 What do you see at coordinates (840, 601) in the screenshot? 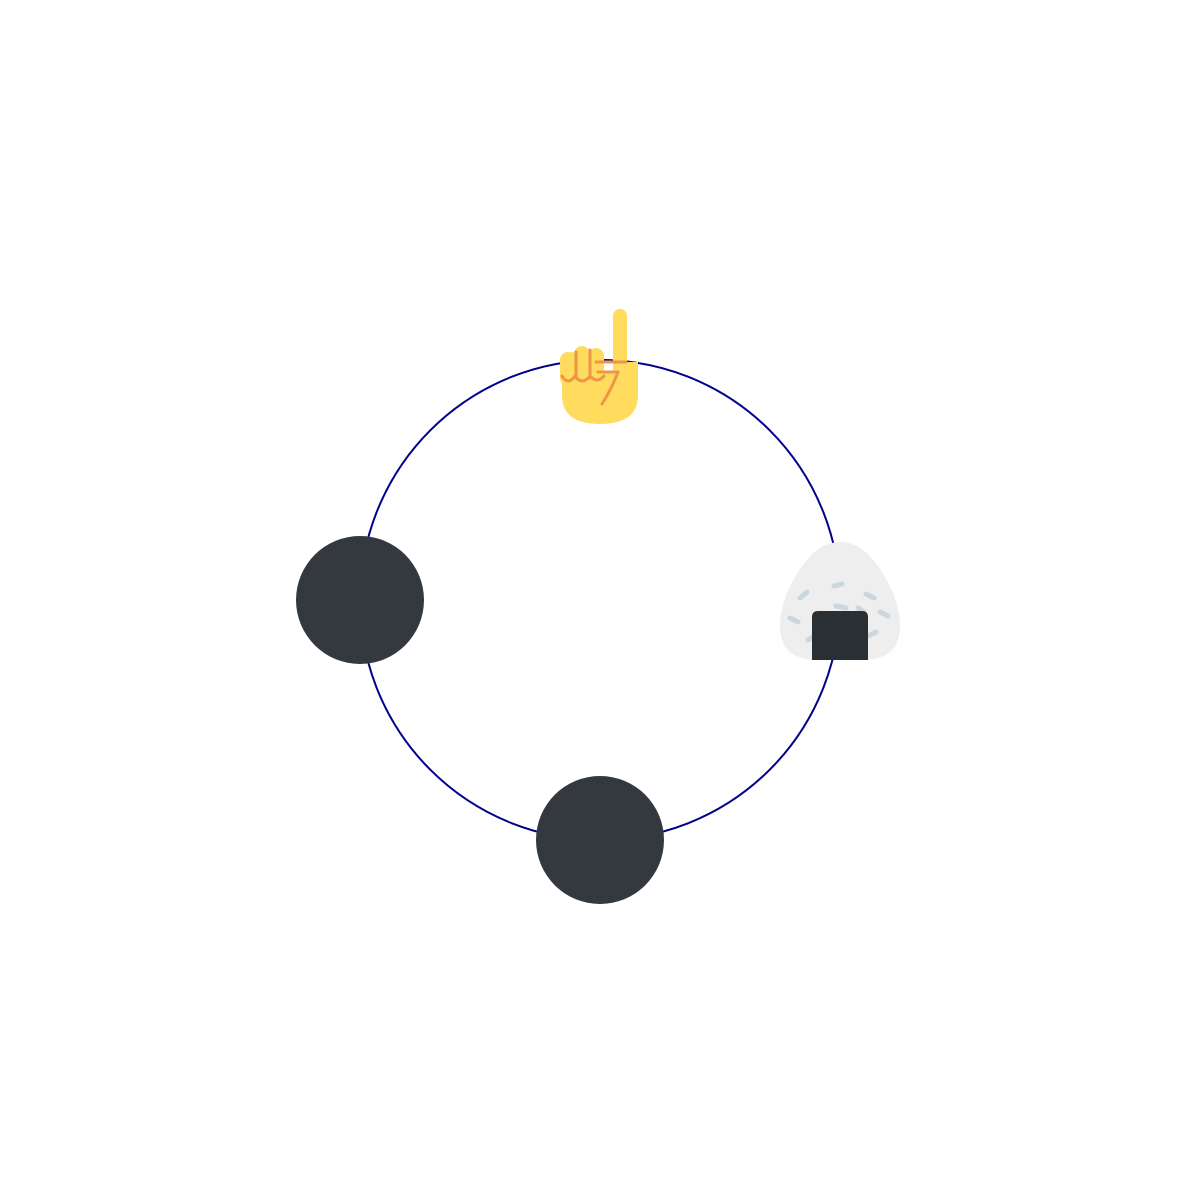
I see `rice-ball-icon` at bounding box center [840, 601].